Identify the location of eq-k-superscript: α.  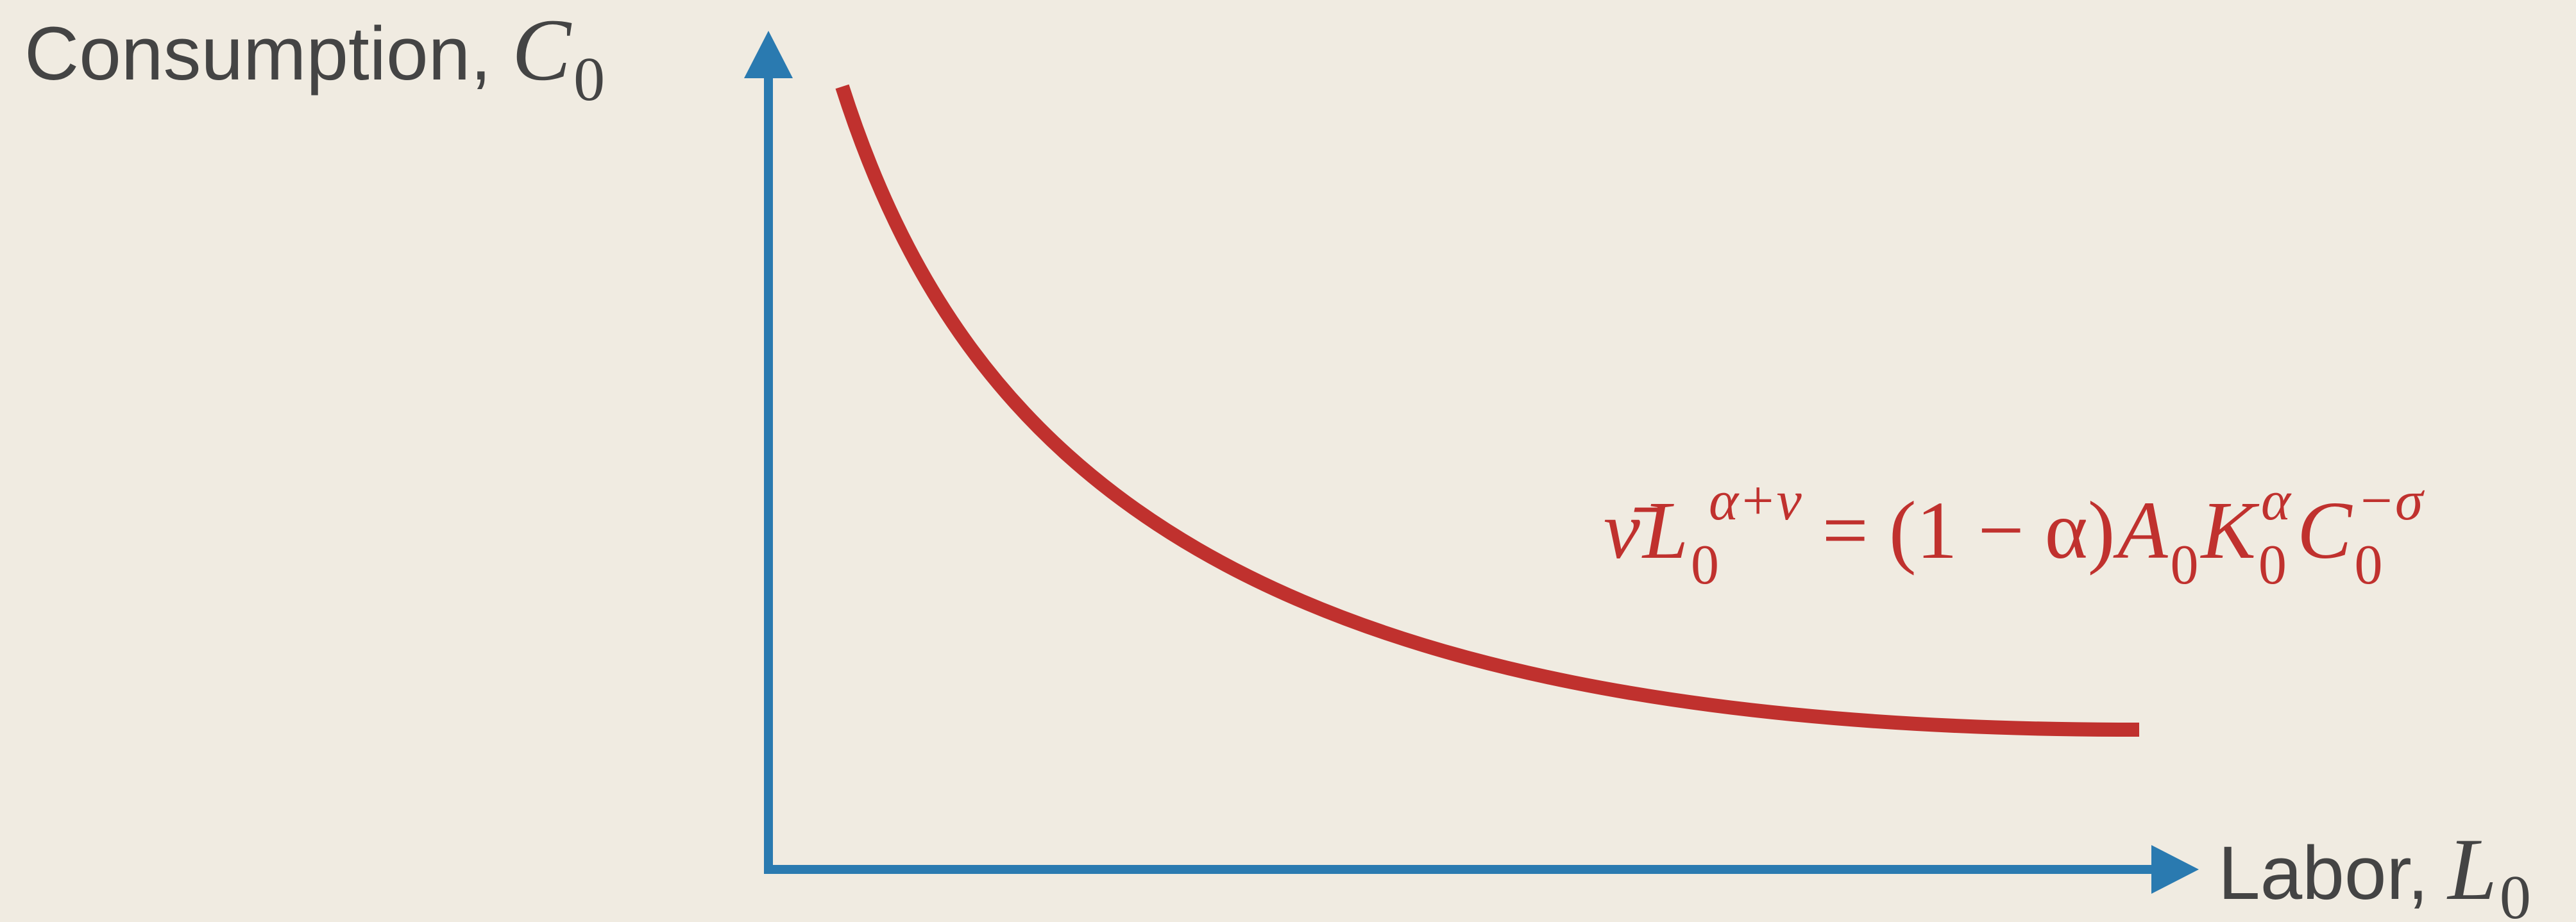
(2276, 501).